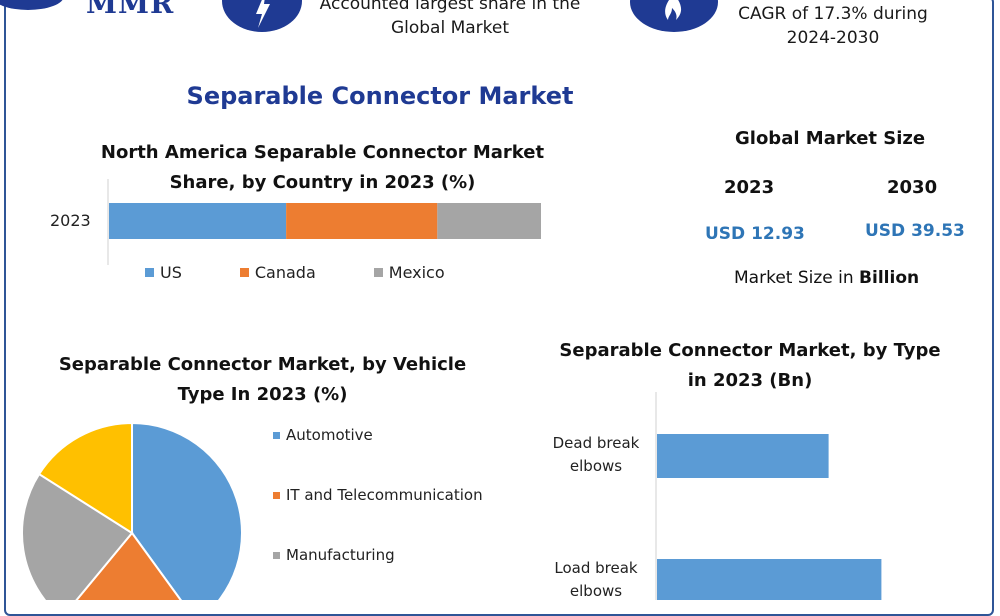 This screenshot has width=1000, height=616. I want to click on legend-item-manufacturing: Manufacturing, so click(378, 555).